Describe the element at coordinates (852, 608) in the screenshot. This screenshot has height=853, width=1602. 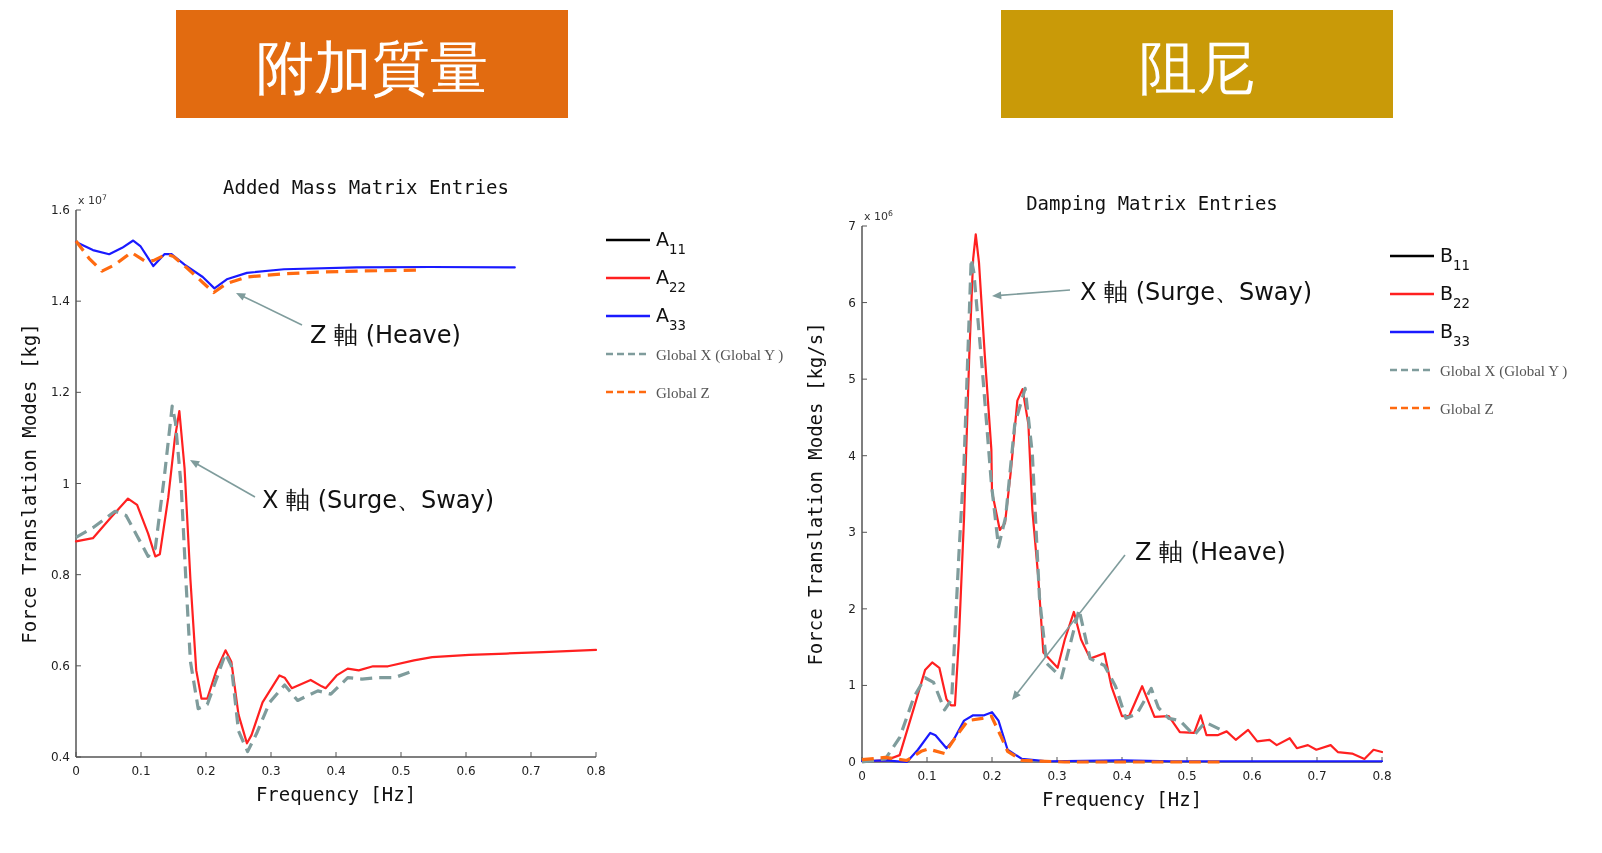
I see `y-tick-label: 2` at that location.